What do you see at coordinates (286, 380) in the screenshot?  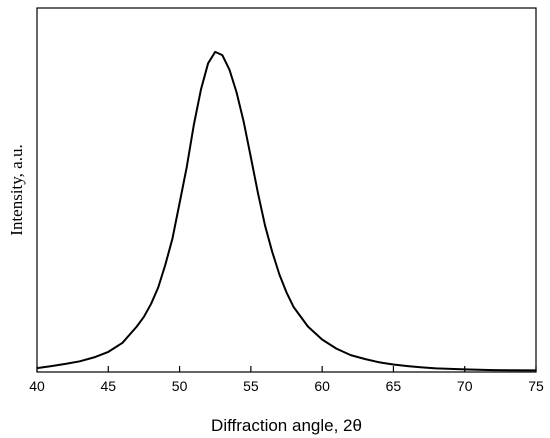 I see `x-axis-ticks: 40 45 50 55 60 65 70 75` at bounding box center [286, 380].